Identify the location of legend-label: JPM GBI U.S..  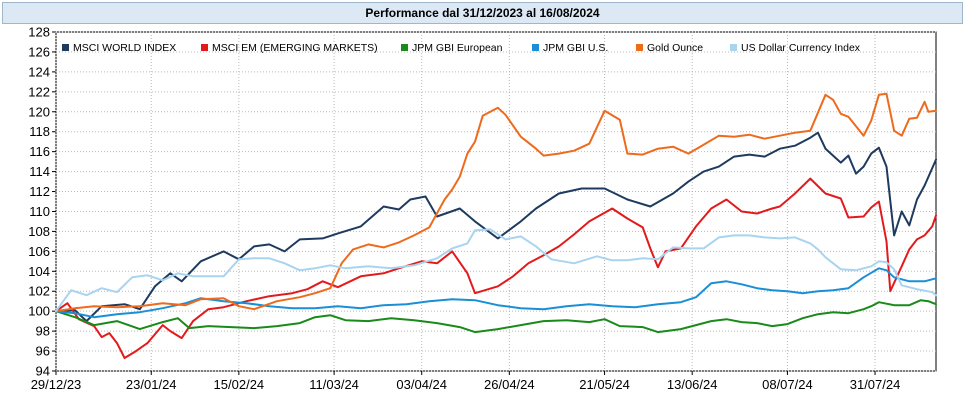
(575, 48).